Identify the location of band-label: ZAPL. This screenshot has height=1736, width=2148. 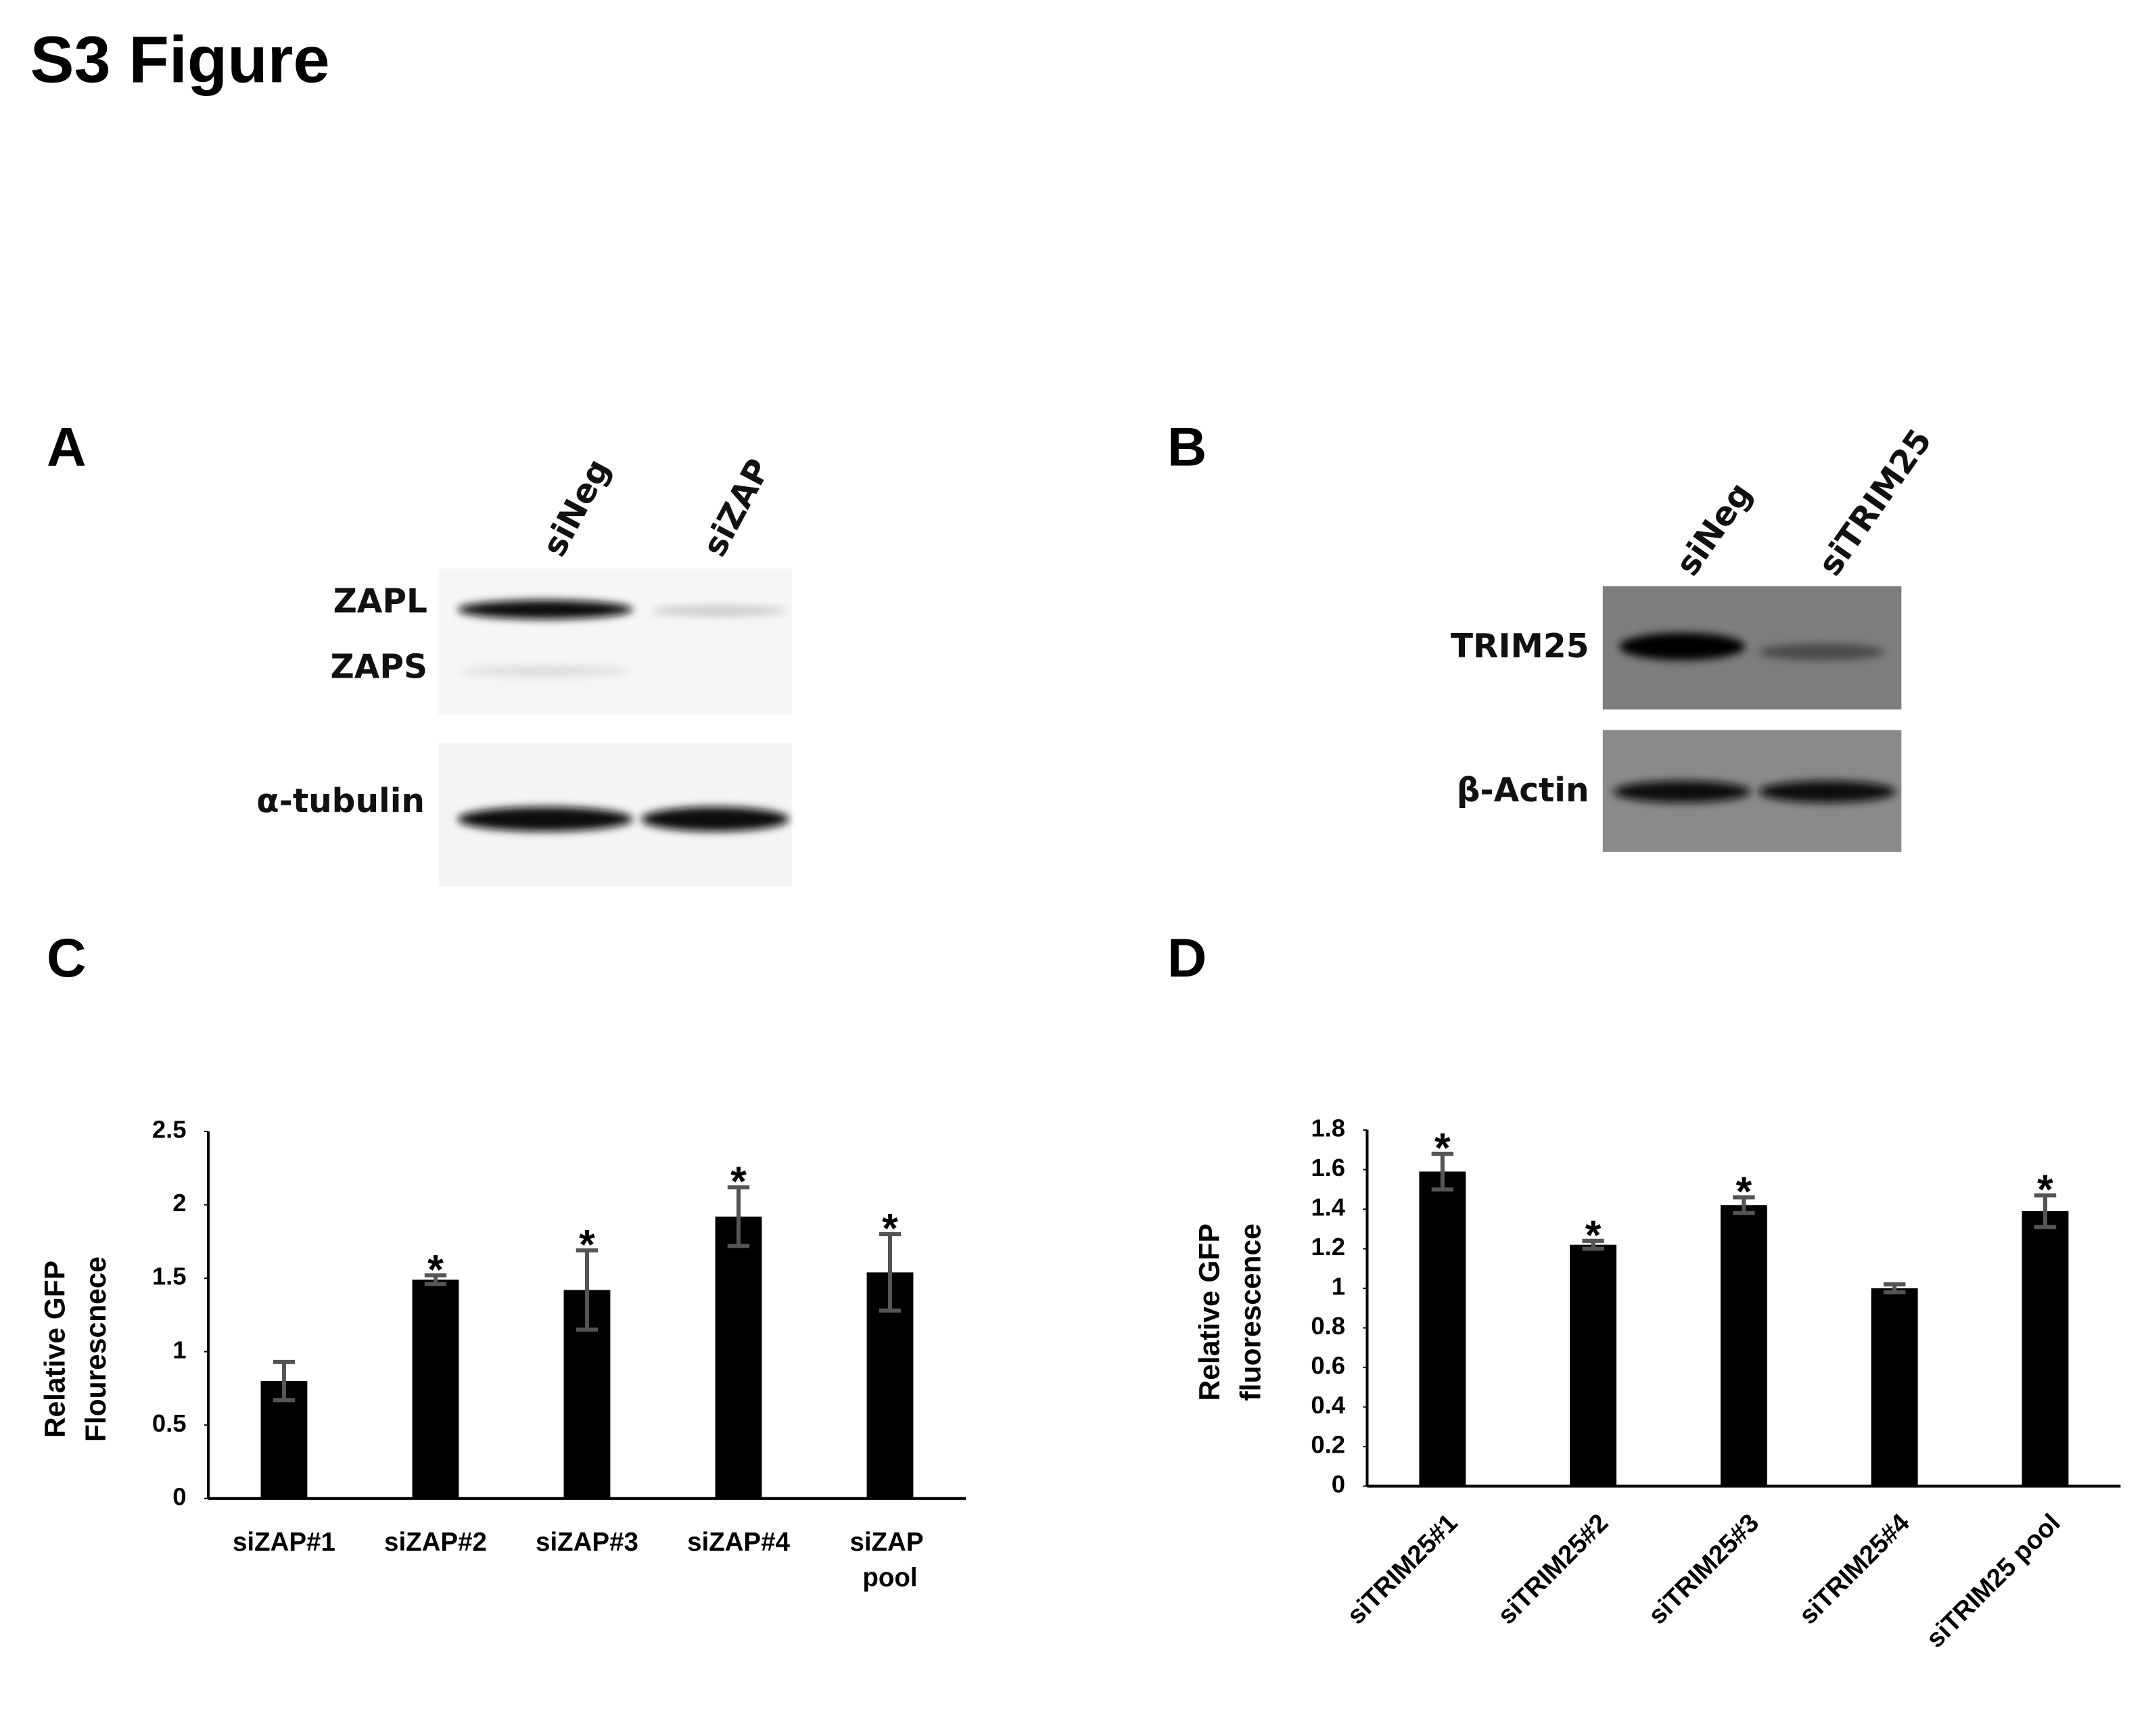
(380, 601).